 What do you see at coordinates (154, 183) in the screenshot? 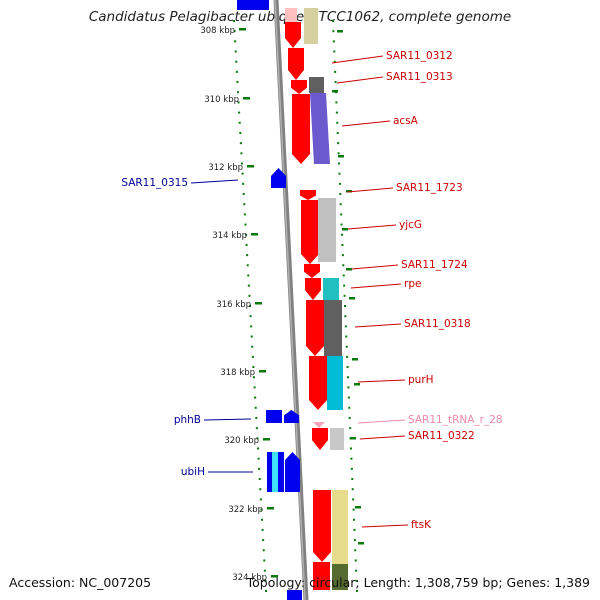
I see `gene-label: SAR11_0315` at bounding box center [154, 183].